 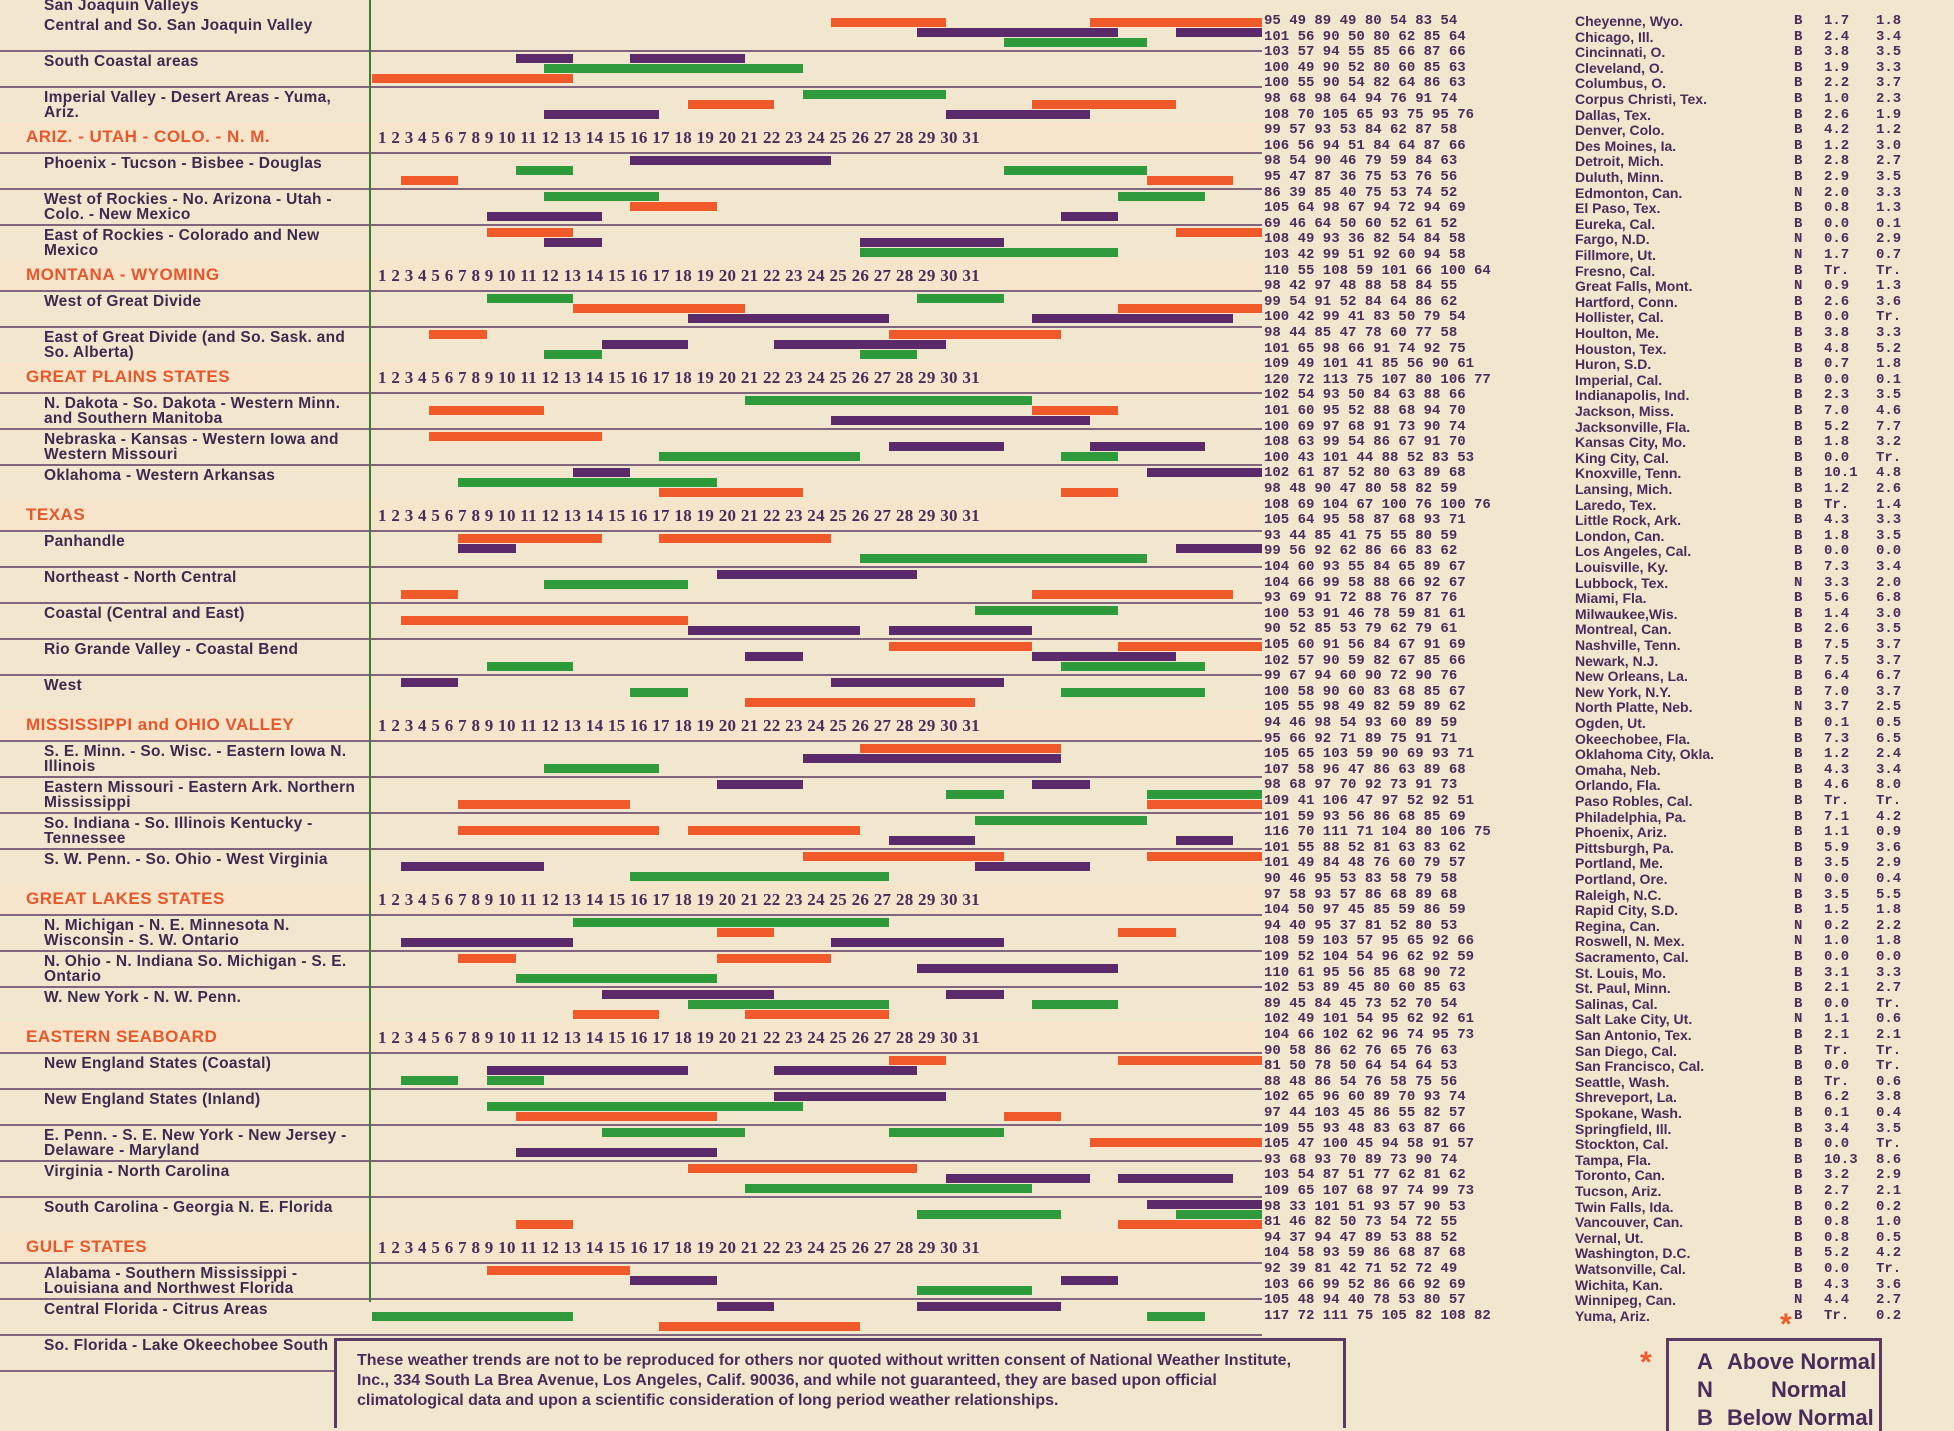 What do you see at coordinates (1617, 660) in the screenshot?
I see `city-name: Newark, N.J.` at bounding box center [1617, 660].